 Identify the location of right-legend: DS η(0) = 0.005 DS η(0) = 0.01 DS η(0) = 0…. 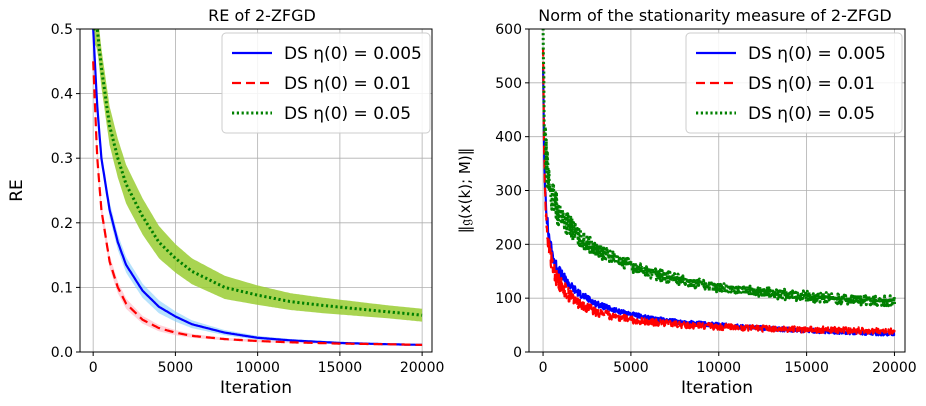
(794, 83).